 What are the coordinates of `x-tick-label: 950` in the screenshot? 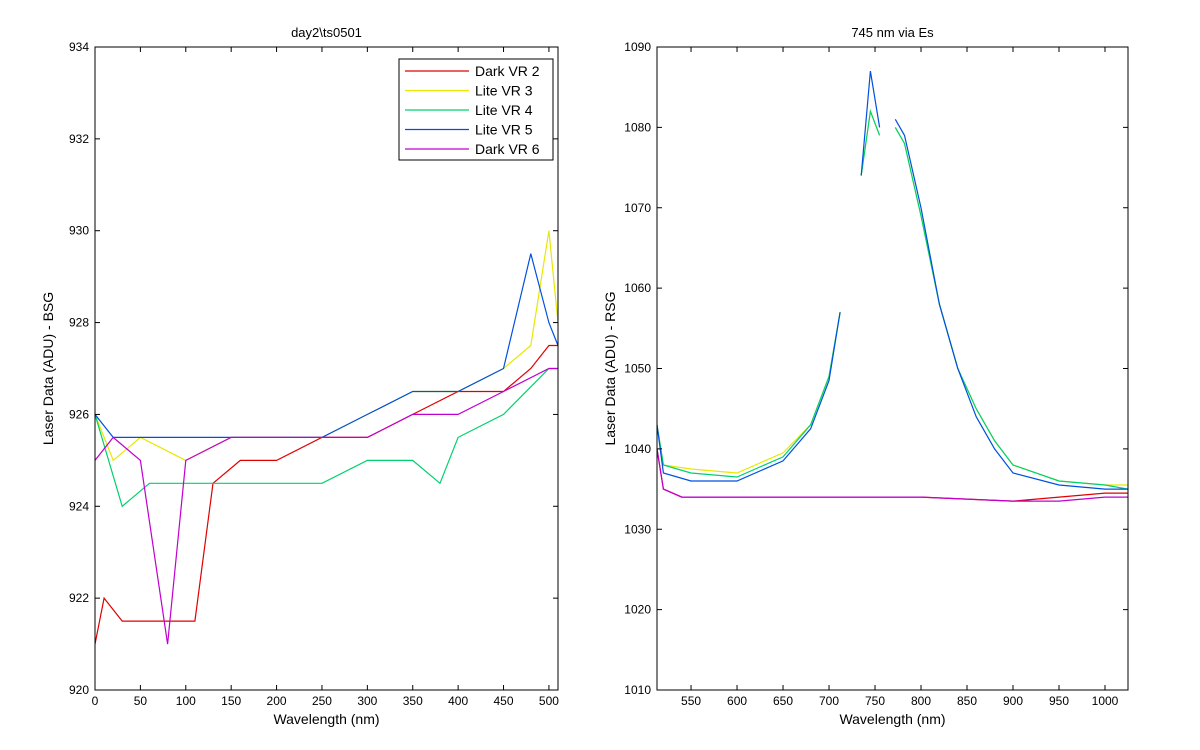 It's located at (1059, 701).